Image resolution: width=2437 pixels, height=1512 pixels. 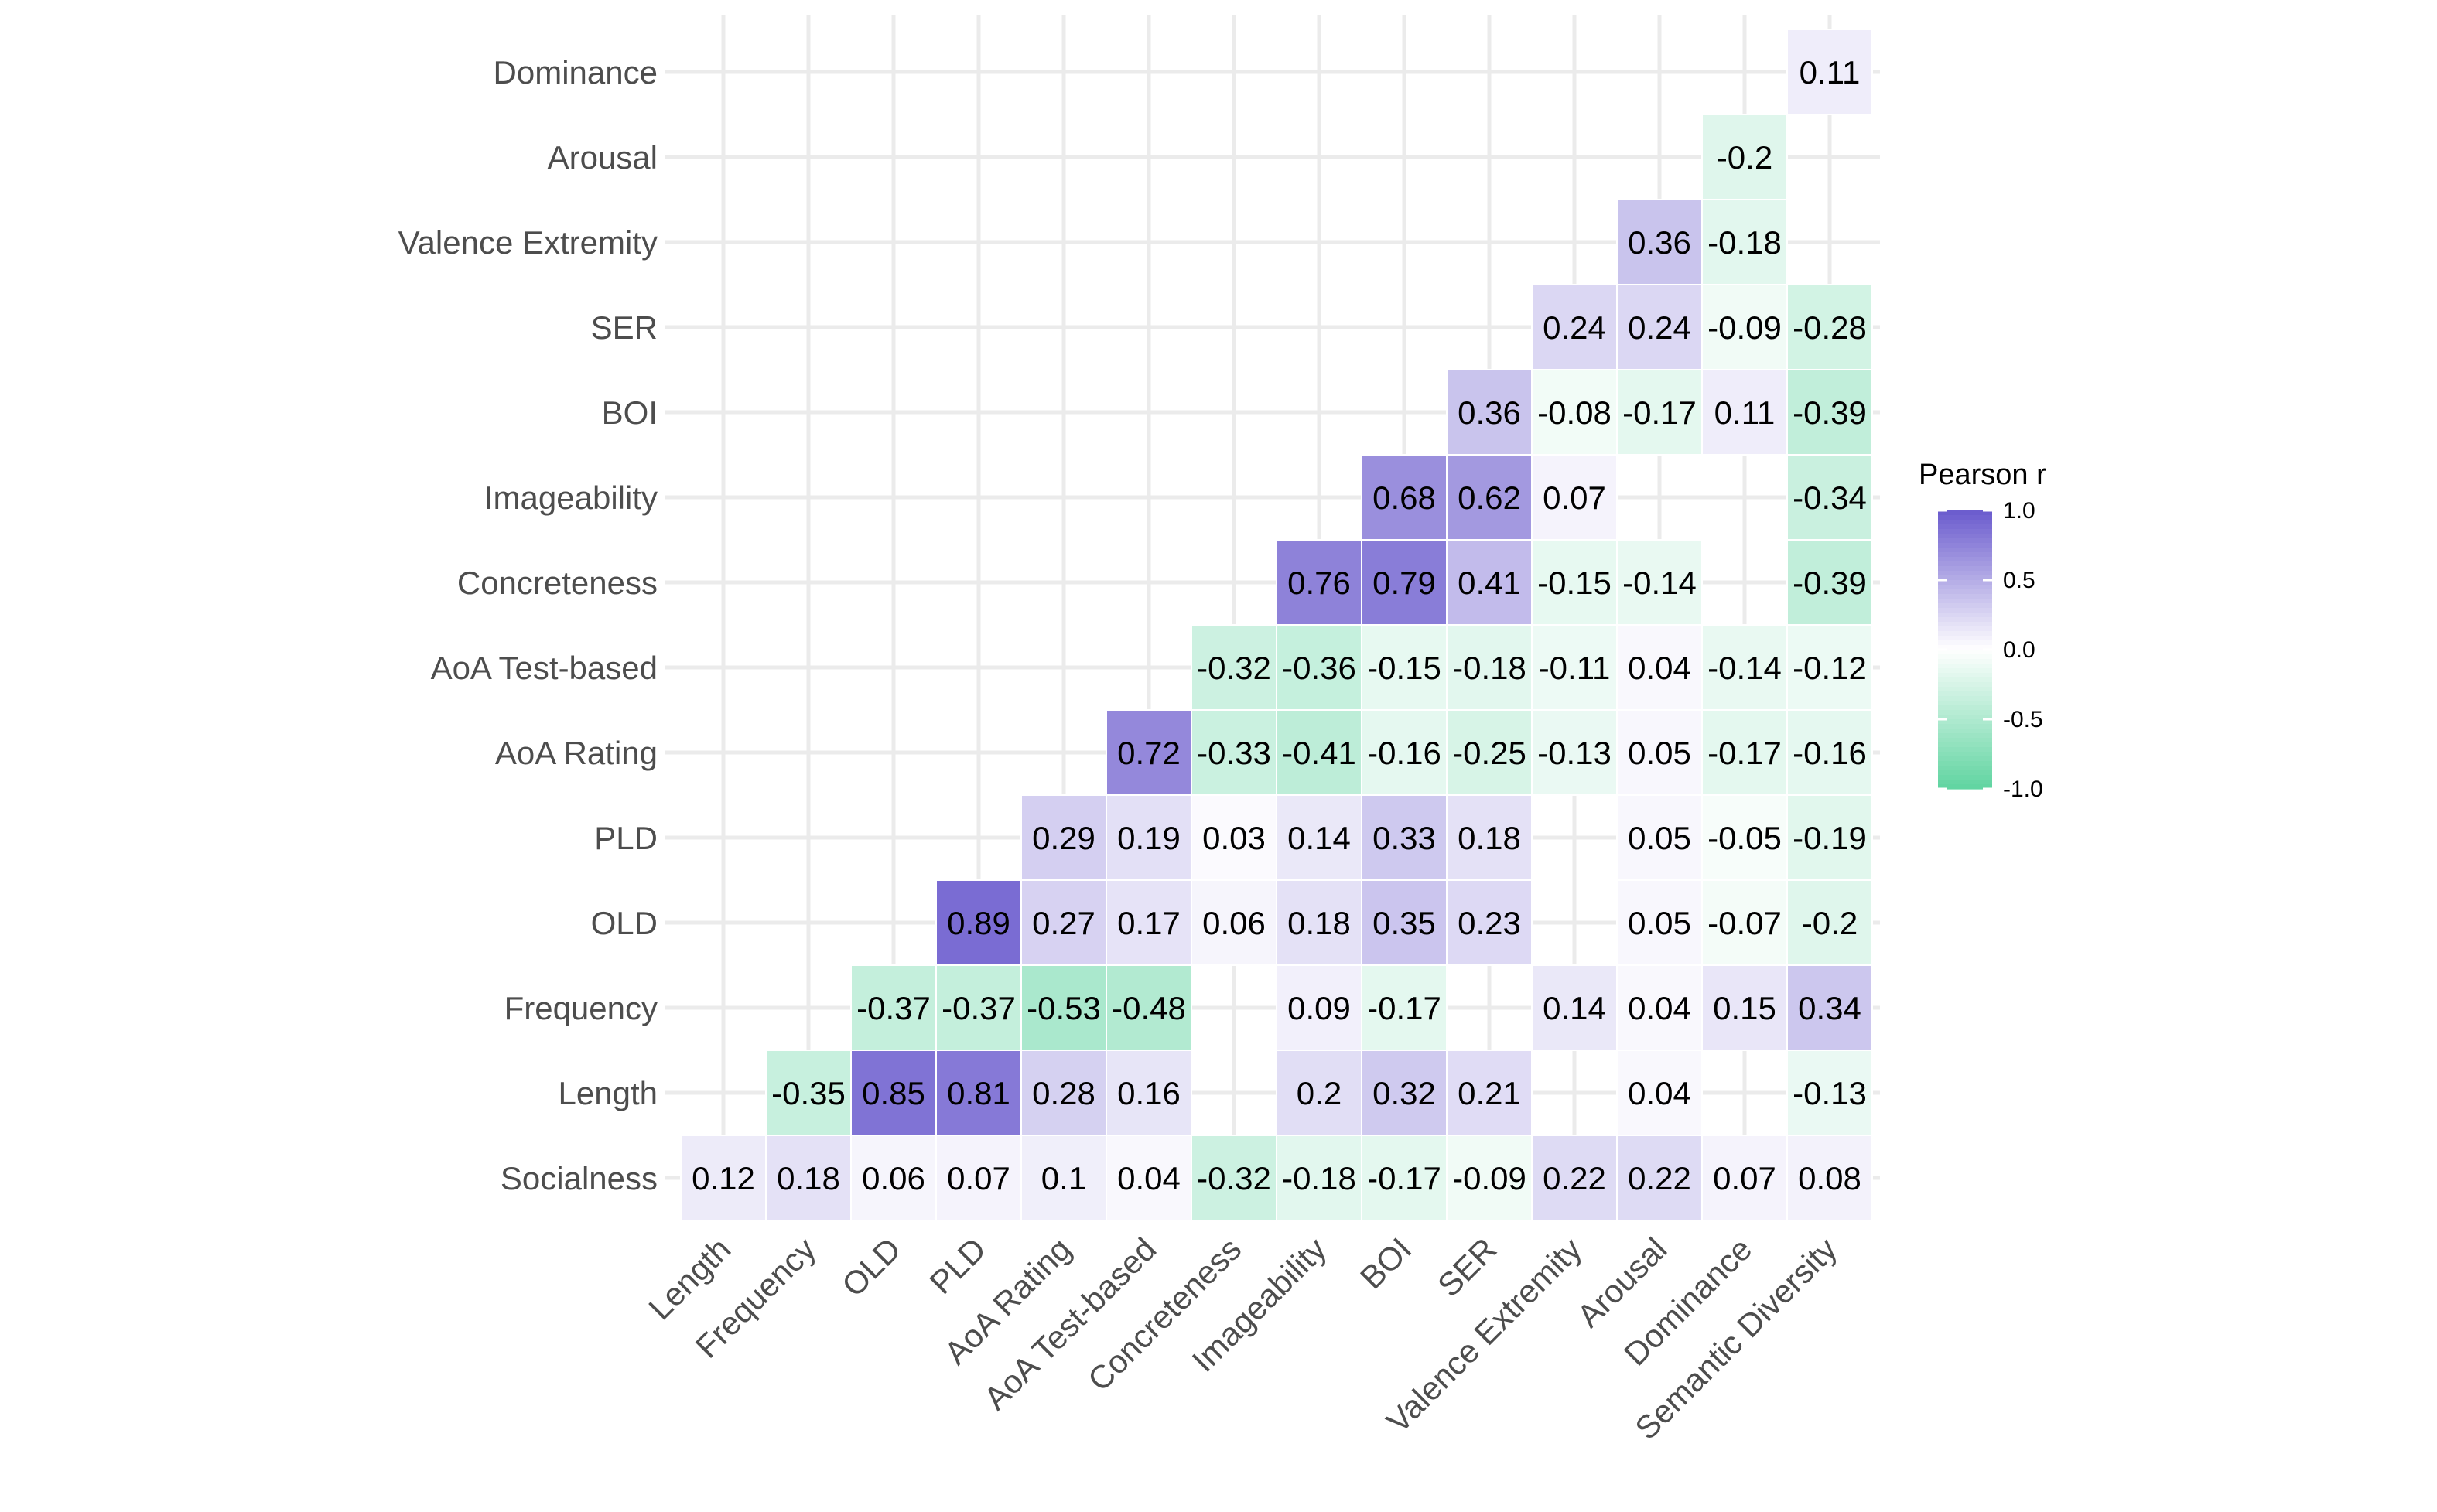 What do you see at coordinates (603, 157) in the screenshot?
I see `y-tick-label: Arousal` at bounding box center [603, 157].